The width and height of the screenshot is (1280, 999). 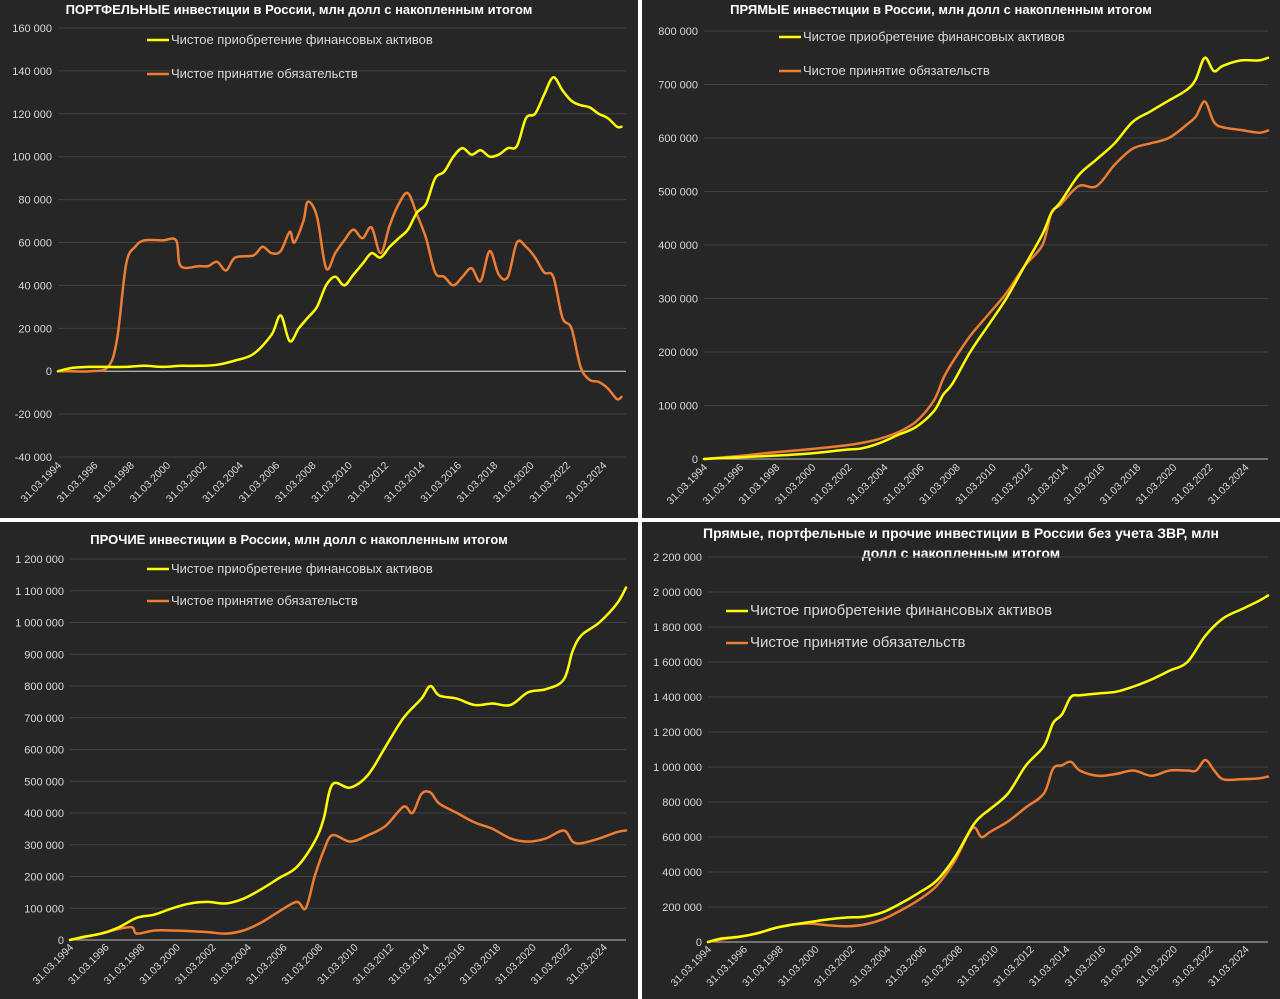 I want to click on y-tick-label: 160 000, so click(x=32, y=29).